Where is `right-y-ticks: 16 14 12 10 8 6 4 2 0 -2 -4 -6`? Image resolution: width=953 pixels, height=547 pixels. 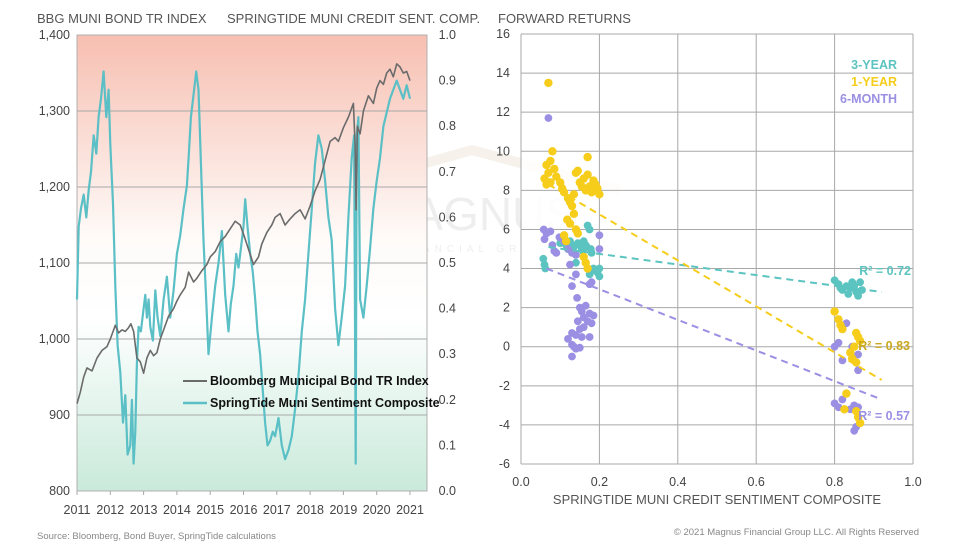
right-y-ticks: 16 14 12 10 8 6 4 2 0 -2 -4 -6 is located at coordinates (503, 249).